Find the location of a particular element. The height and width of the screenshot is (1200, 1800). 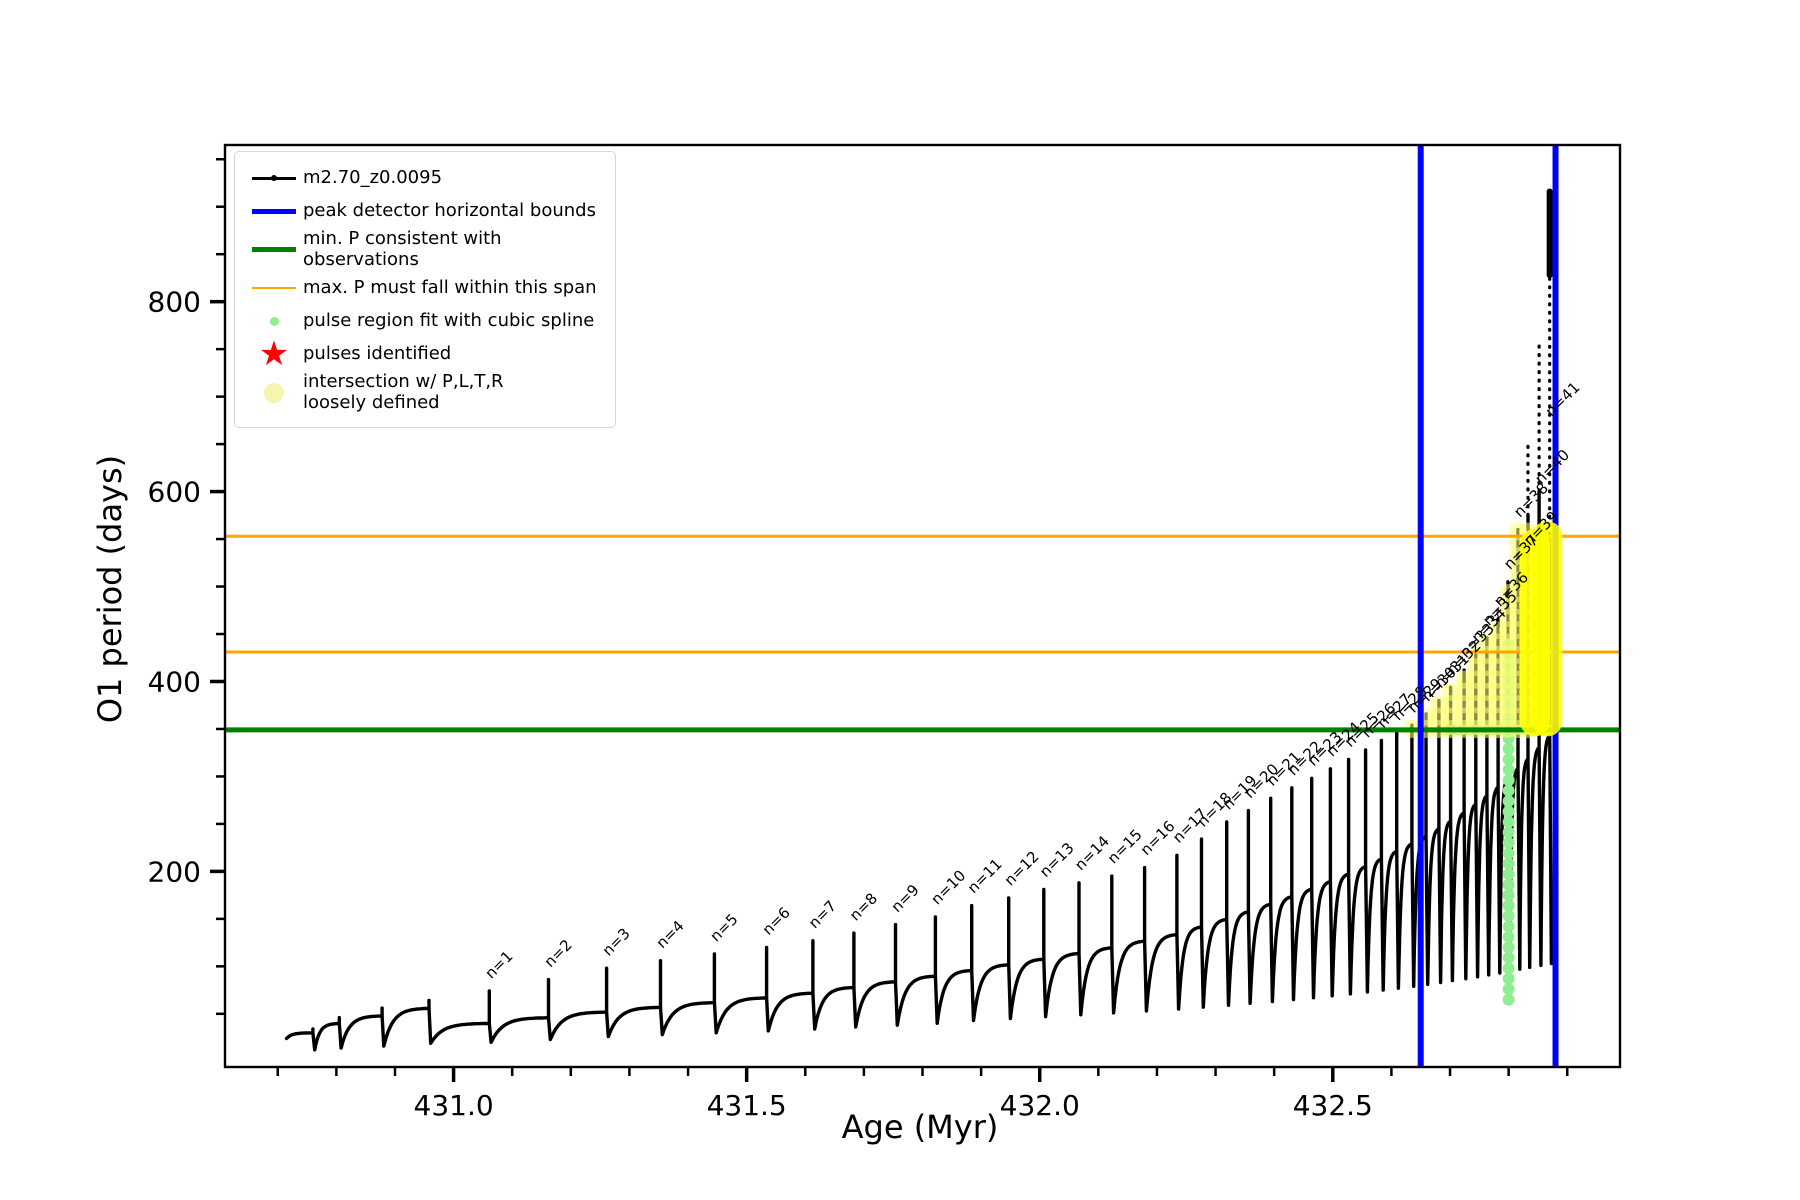

legend-item-5: ★ pulses identified is located at coordinates (424, 354).